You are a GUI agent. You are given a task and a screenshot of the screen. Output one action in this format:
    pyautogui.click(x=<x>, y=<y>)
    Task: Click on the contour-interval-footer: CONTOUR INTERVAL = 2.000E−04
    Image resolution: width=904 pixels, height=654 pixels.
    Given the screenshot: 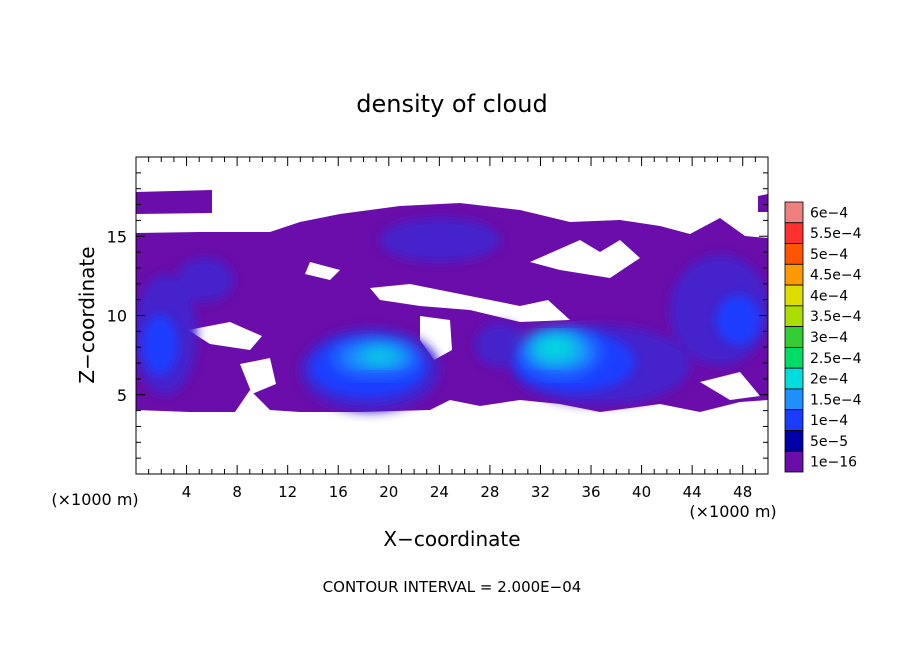 What is the action you would take?
    pyautogui.click(x=452, y=587)
    